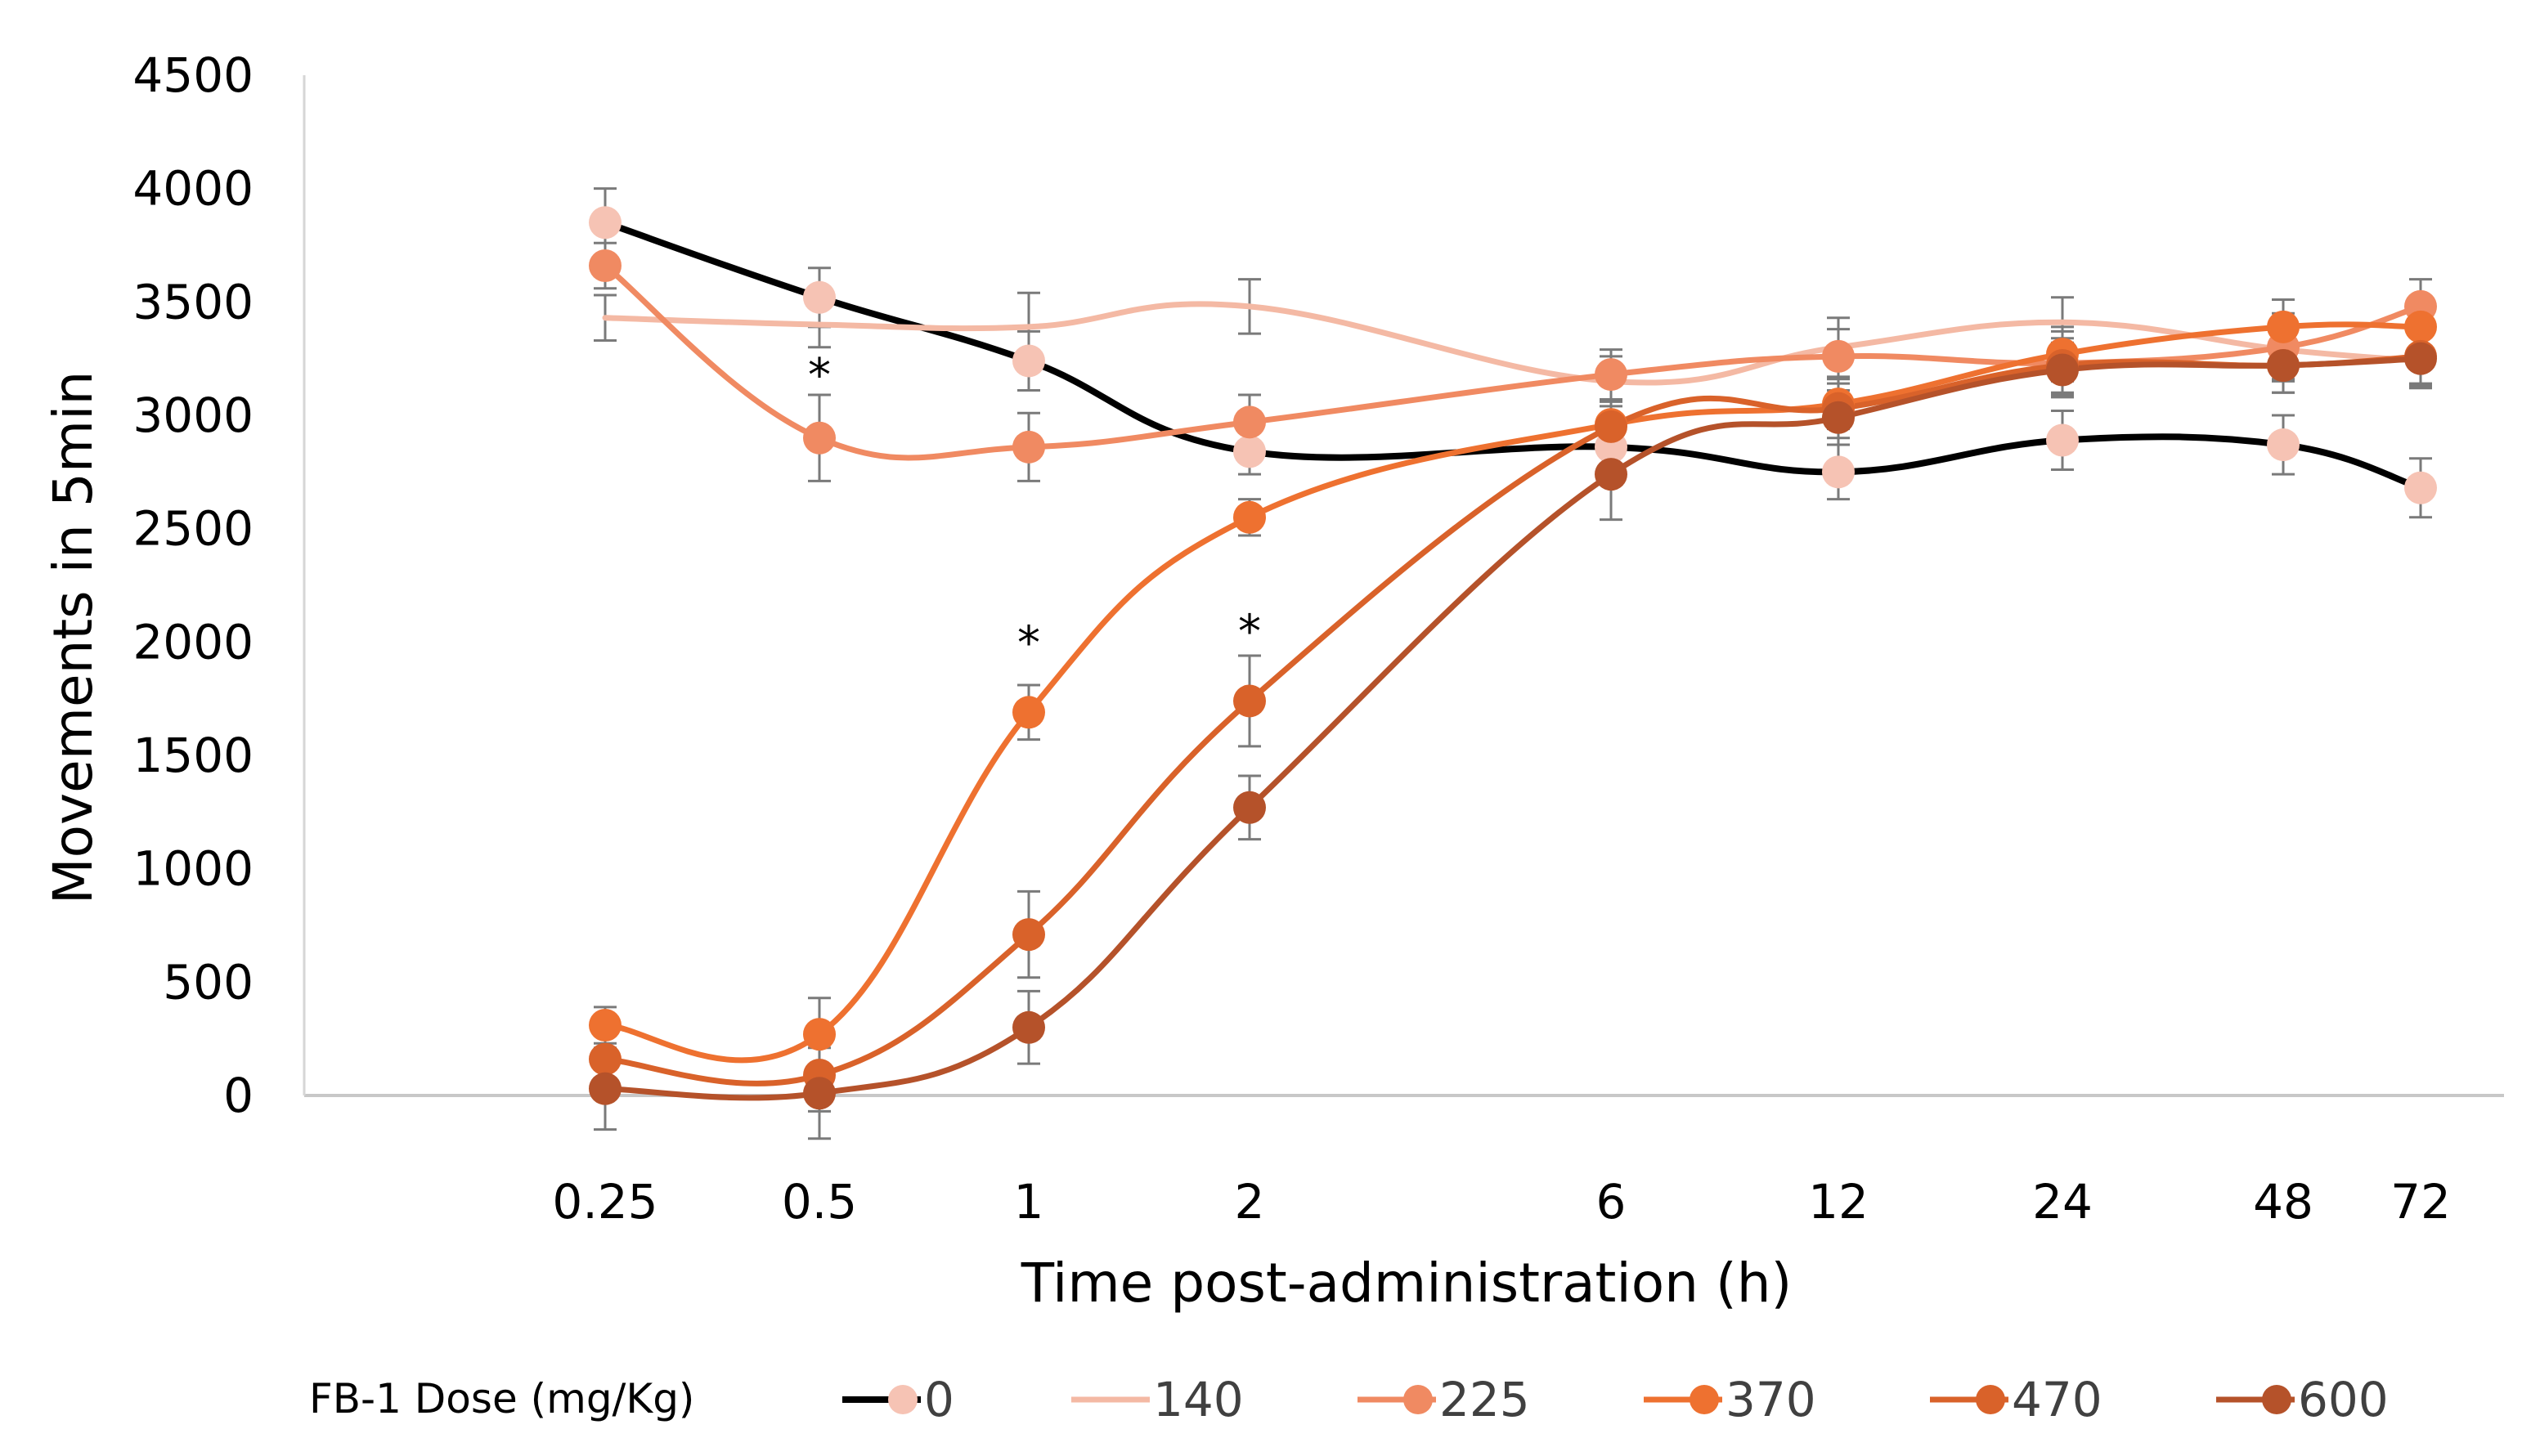 The width and height of the screenshot is (2531, 1456). I want to click on legend-label: 370, so click(1770, 1399).